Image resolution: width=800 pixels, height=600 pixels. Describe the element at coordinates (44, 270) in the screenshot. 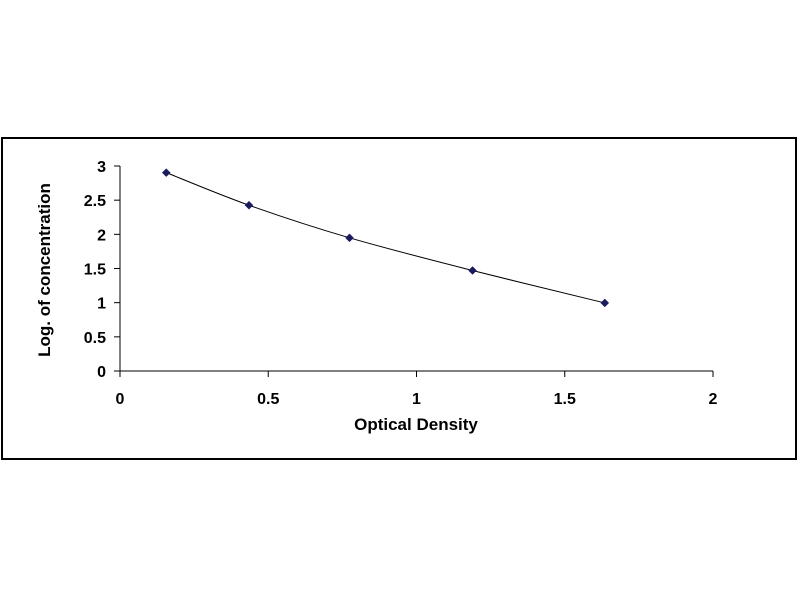

I see `y-axis-title: Log. of concentration` at that location.